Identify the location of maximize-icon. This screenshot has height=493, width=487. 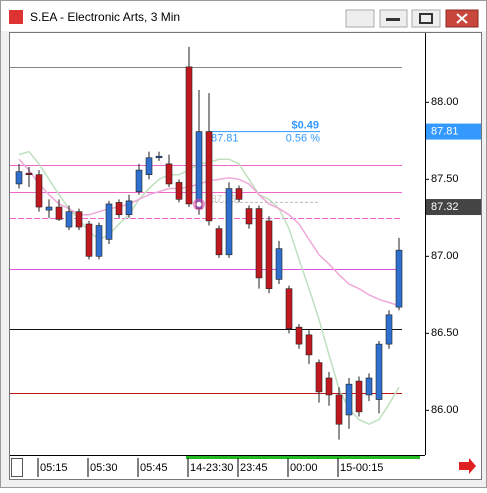
(426, 18).